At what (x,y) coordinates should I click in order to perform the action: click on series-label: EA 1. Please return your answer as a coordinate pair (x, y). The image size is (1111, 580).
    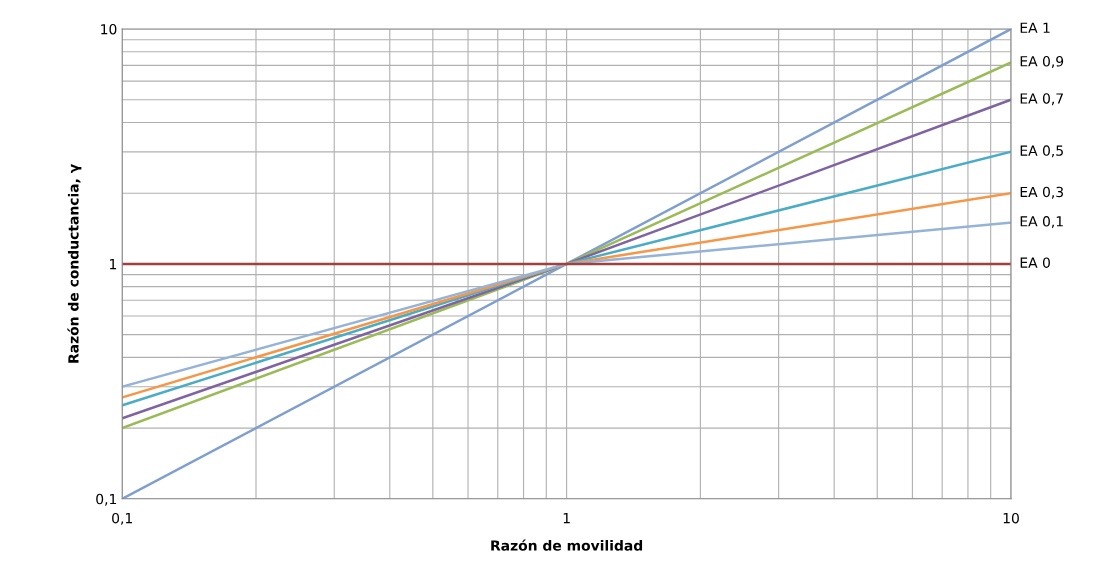
    Looking at the image, I should click on (1035, 27).